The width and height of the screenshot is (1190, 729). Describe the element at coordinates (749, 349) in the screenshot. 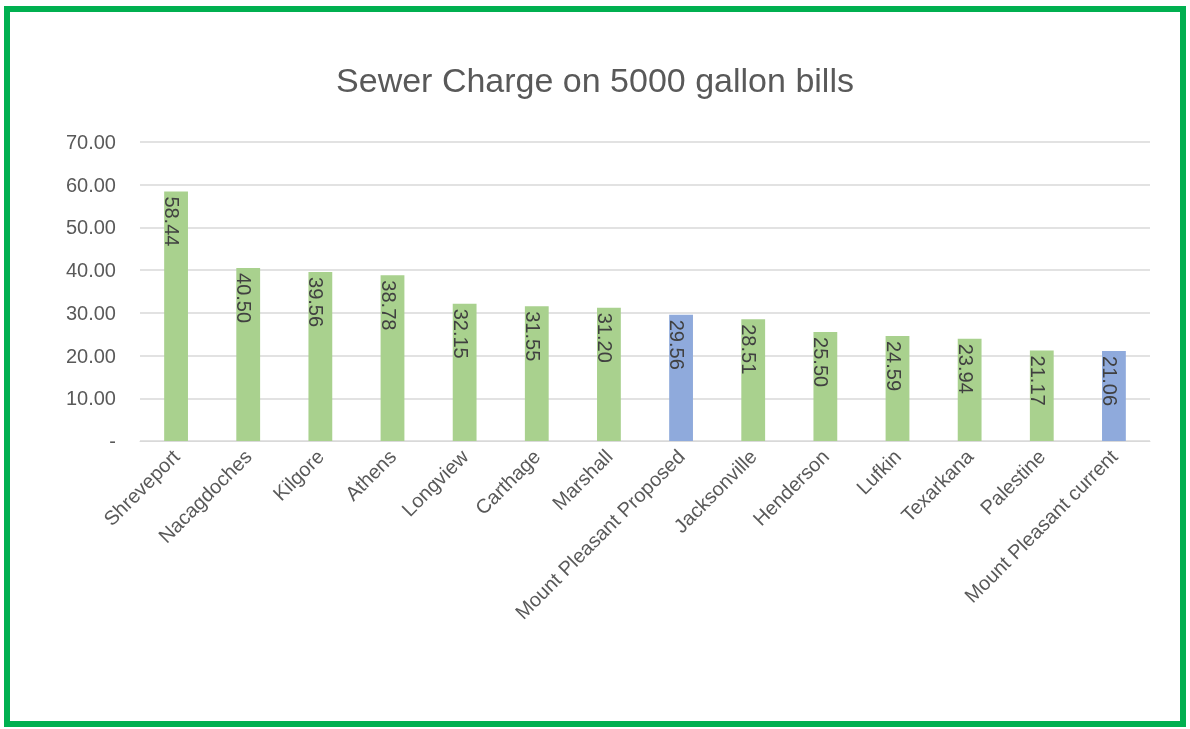

I see `data-label: 28.51` at that location.